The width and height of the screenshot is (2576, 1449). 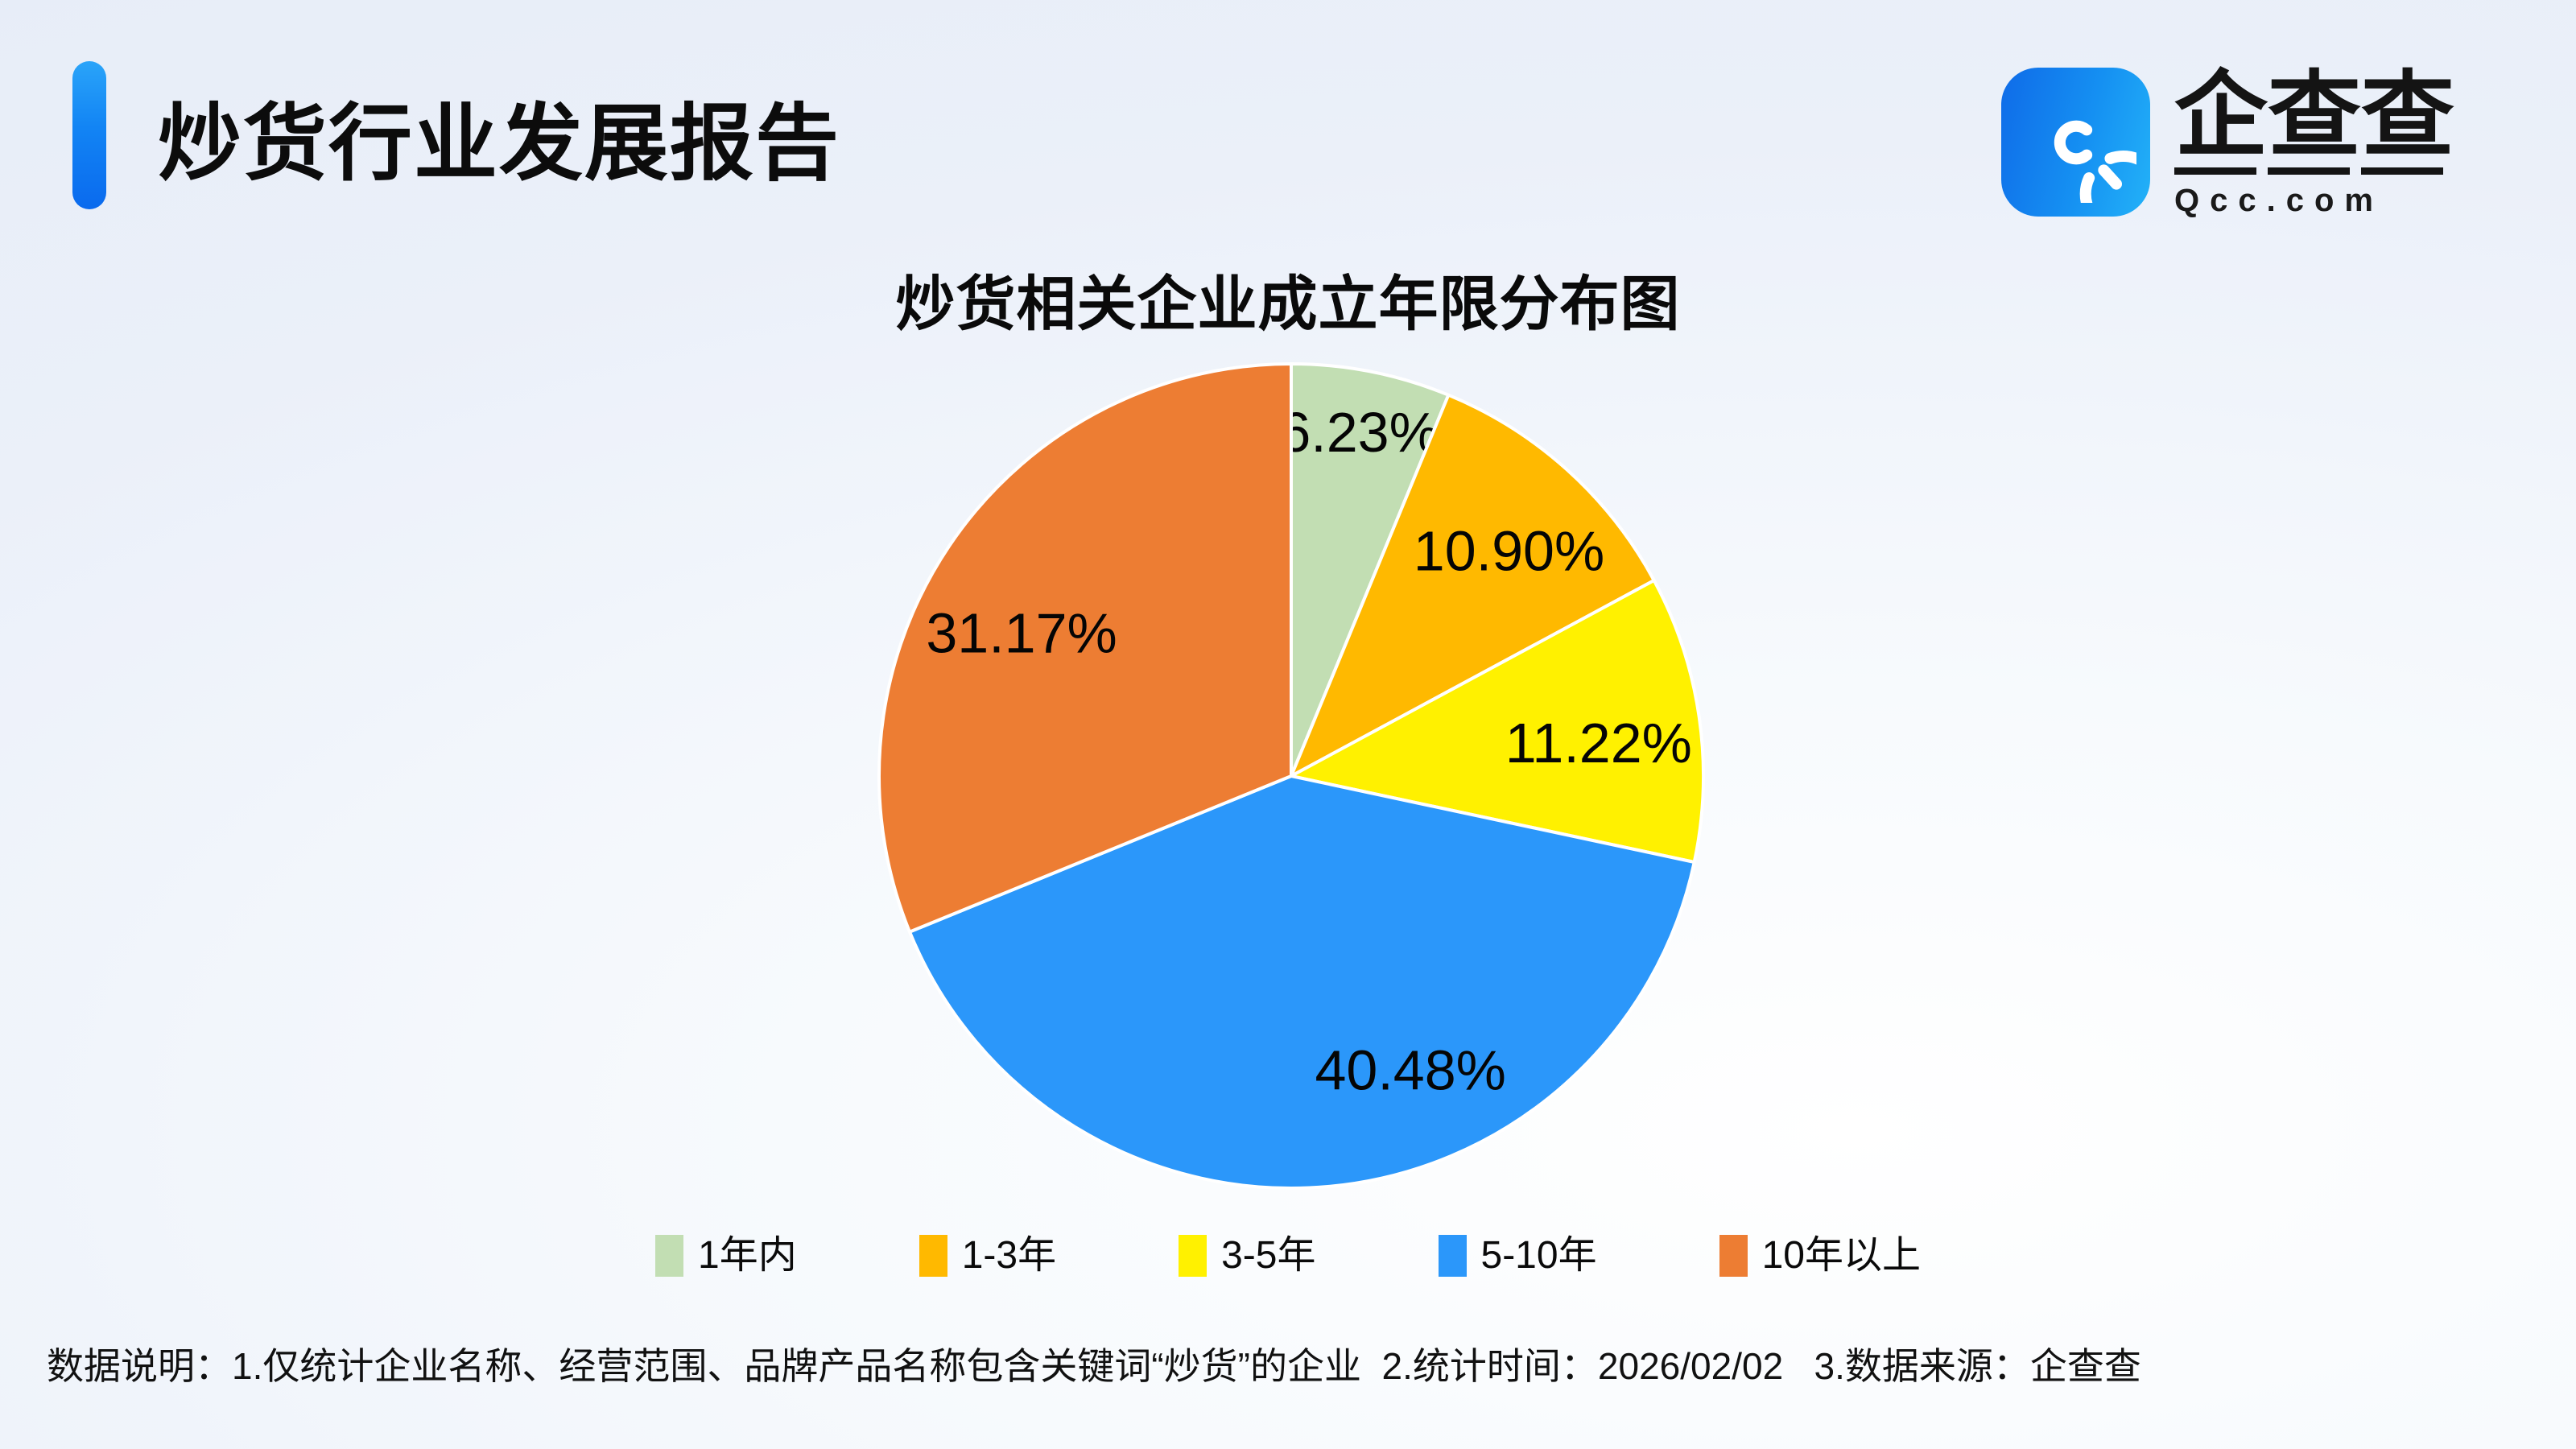 I want to click on qcc-logo: 企查查 Qcc.com, so click(x=2227, y=142).